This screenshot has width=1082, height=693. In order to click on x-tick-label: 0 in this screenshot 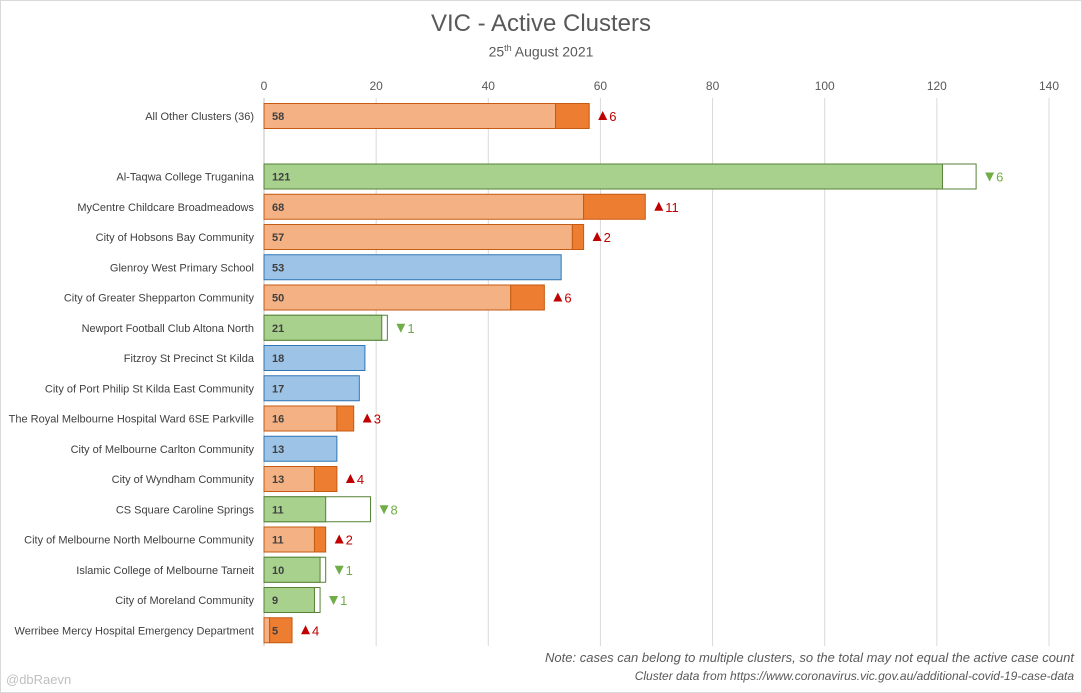, I will do `click(264, 86)`.